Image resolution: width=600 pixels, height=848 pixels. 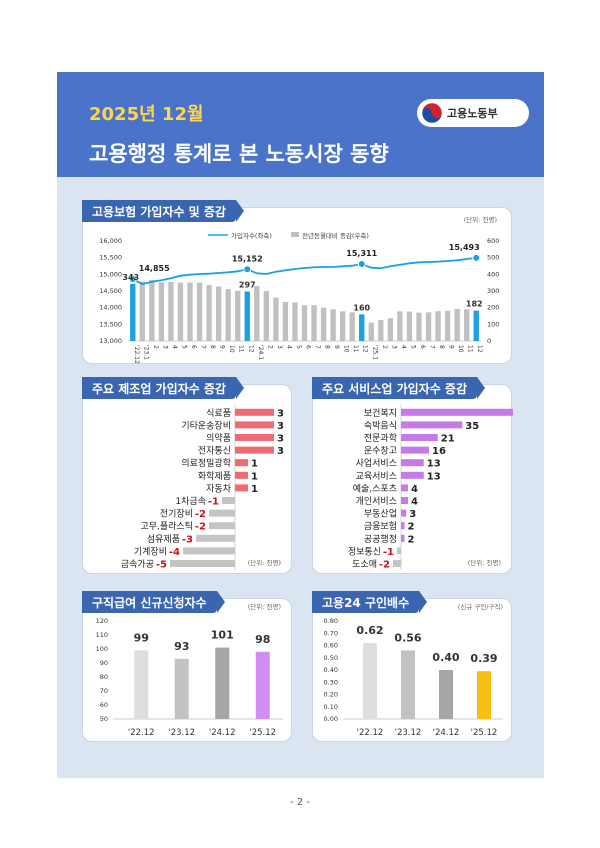 What do you see at coordinates (279, 347) in the screenshot?
I see `x-axis-label: 3` at bounding box center [279, 347].